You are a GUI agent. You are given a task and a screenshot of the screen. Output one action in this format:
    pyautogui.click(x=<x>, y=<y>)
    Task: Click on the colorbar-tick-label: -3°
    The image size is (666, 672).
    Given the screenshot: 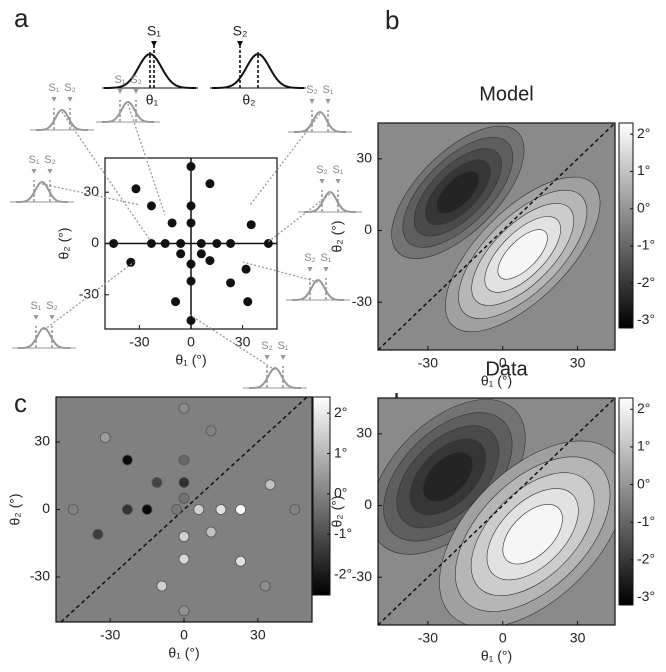 What is the action you would take?
    pyautogui.click(x=646, y=319)
    